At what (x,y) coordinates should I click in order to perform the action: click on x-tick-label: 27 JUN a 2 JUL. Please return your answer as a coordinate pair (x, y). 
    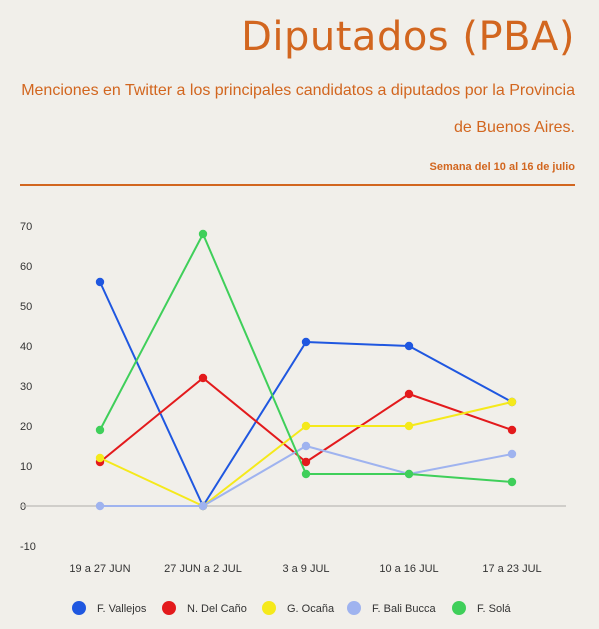
    Looking at the image, I should click on (203, 569).